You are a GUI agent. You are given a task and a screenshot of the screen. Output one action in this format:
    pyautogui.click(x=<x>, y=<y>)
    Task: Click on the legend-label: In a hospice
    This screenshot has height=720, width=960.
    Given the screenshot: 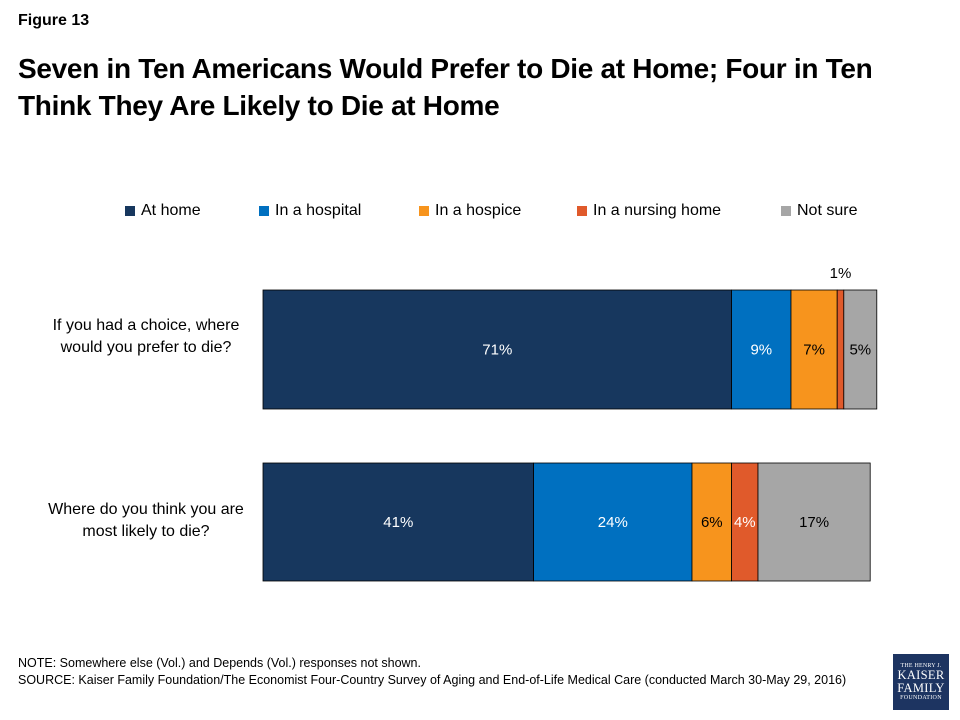 What is the action you would take?
    pyautogui.click(x=478, y=210)
    